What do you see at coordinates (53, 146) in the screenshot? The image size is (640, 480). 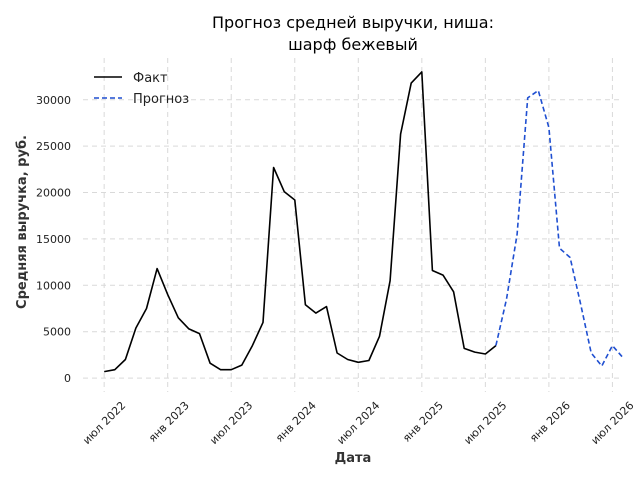 I see `y-tick-label: 25000` at bounding box center [53, 146].